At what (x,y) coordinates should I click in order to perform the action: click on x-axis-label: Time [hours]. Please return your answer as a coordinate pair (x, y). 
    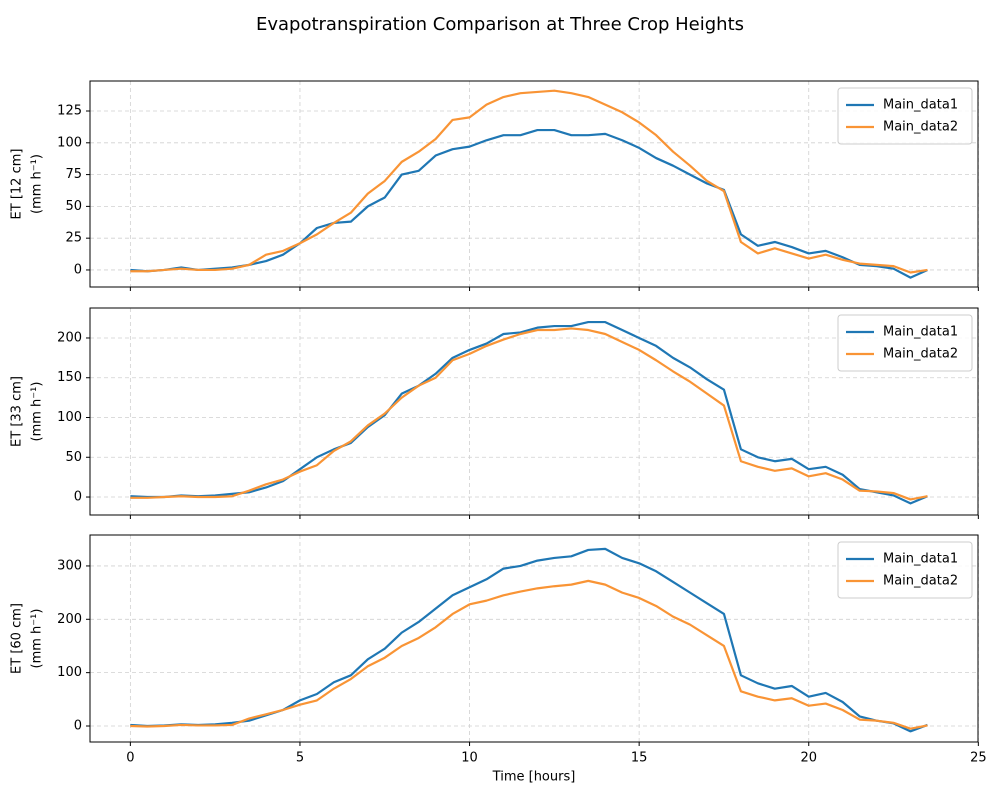
    Looking at the image, I should click on (534, 777).